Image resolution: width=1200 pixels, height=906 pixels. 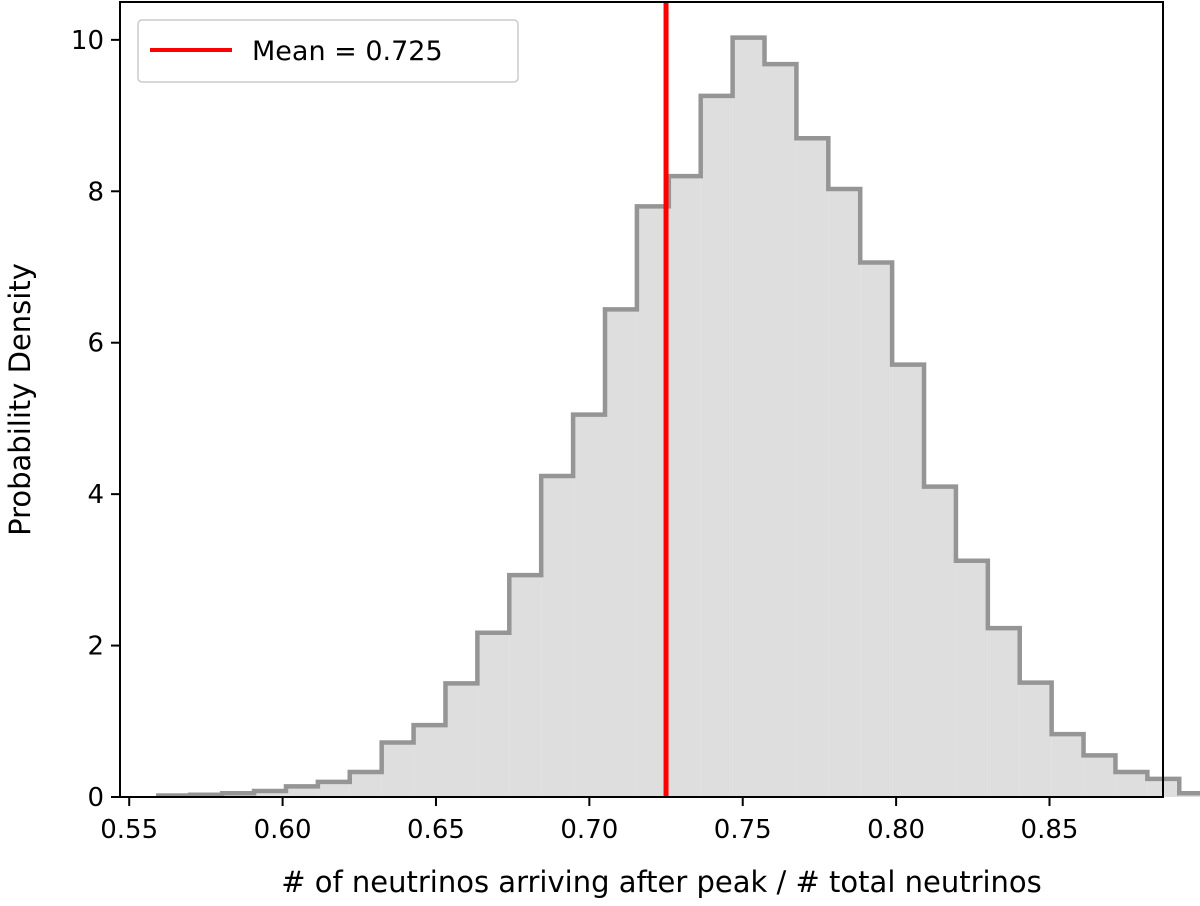 I want to click on y-axis-title: Probability Density, so click(x=20, y=399).